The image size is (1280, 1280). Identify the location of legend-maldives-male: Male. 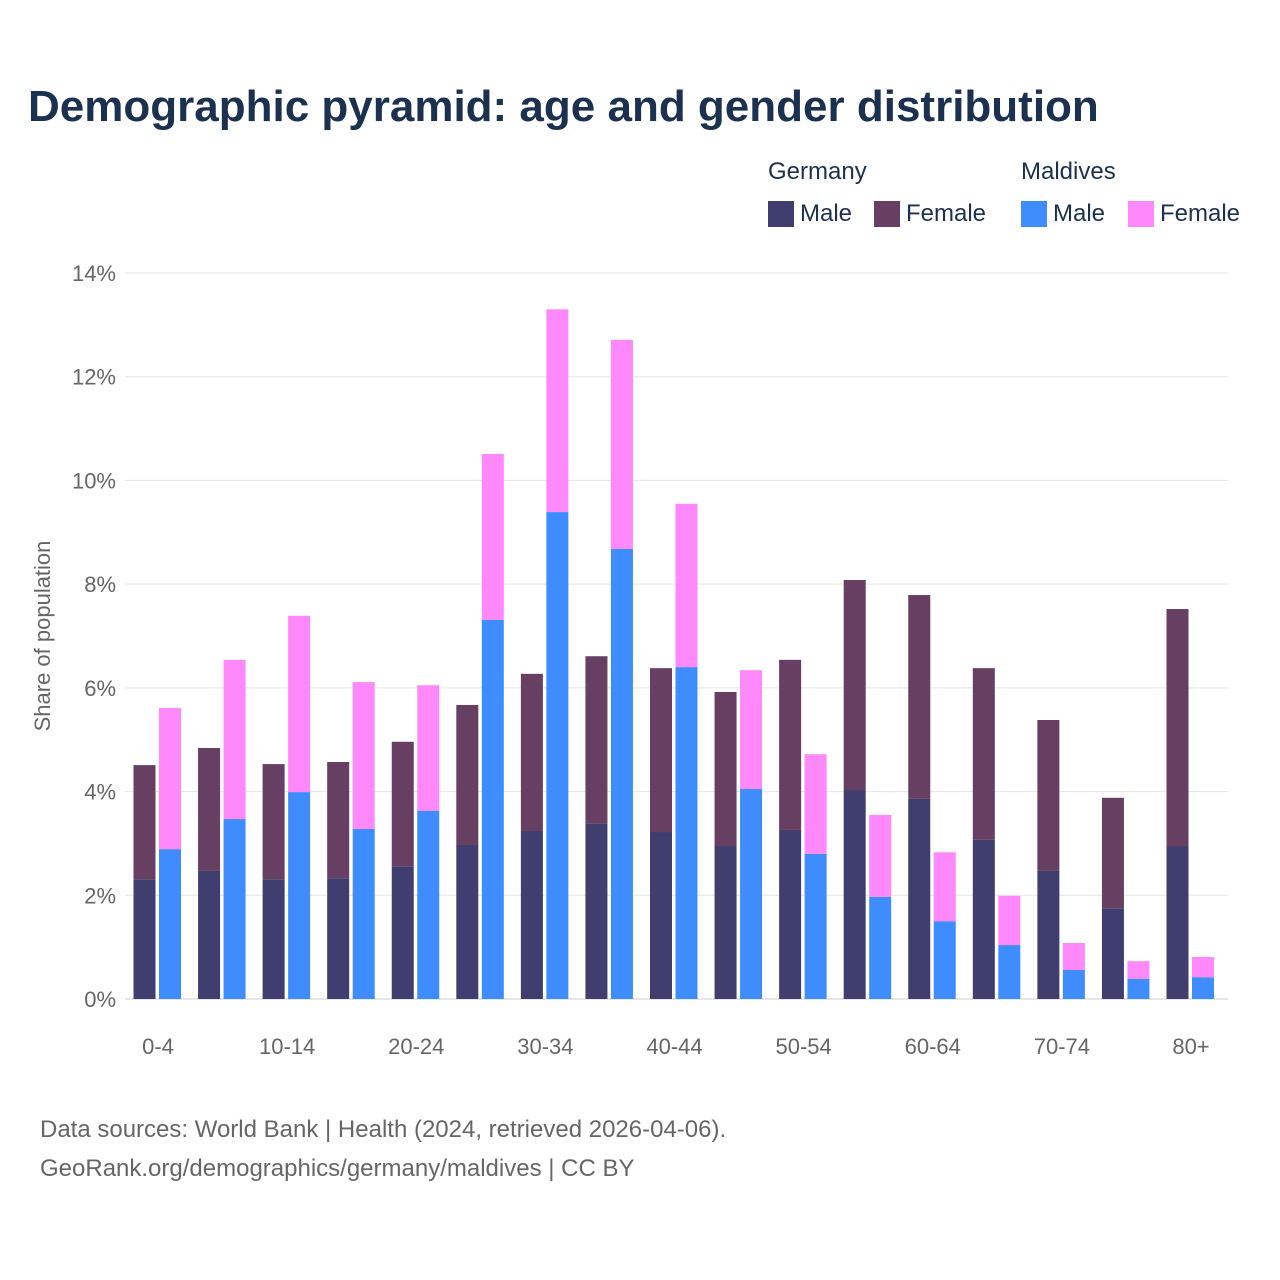
(1063, 214).